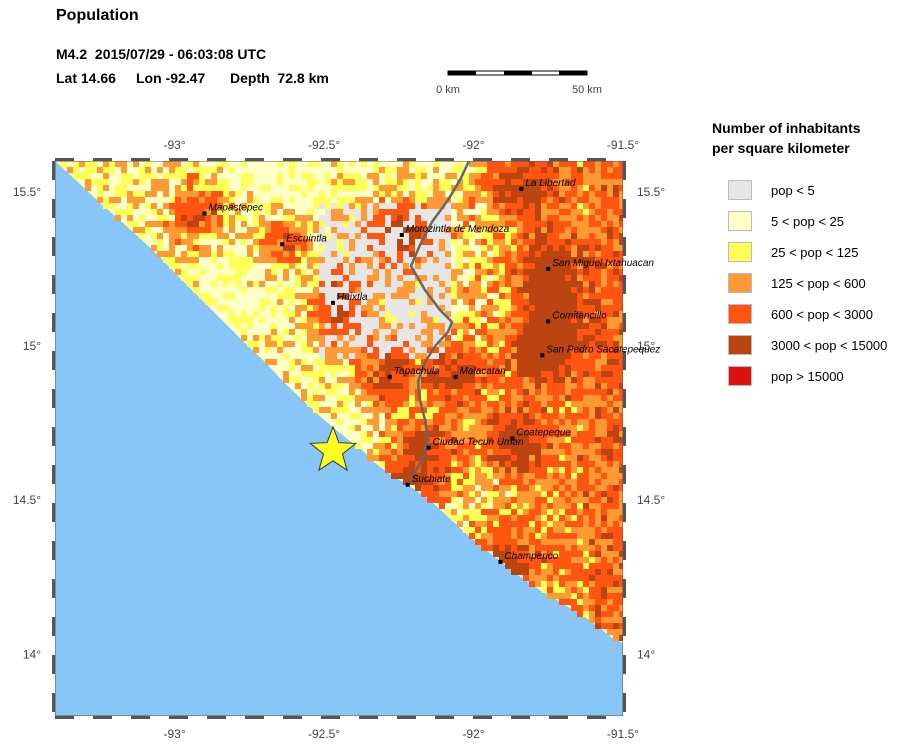  Describe the element at coordinates (483, 371) in the screenshot. I see `city-label: Malacatan` at that location.